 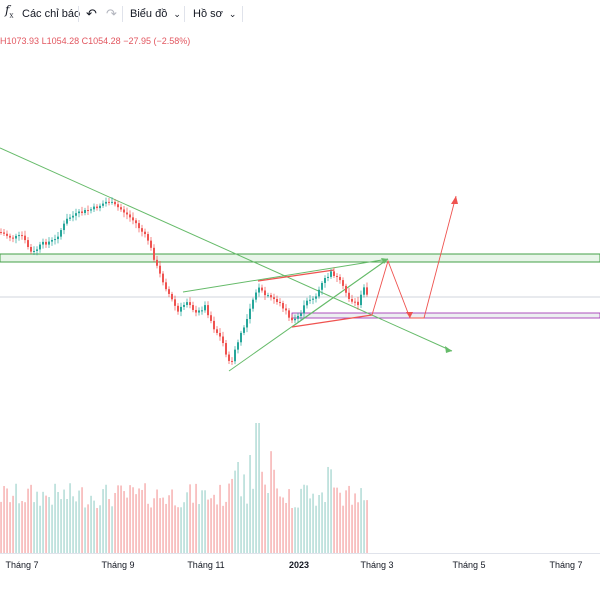 What do you see at coordinates (118, 565) in the screenshot?
I see `time-tick: Tháng 9` at bounding box center [118, 565].